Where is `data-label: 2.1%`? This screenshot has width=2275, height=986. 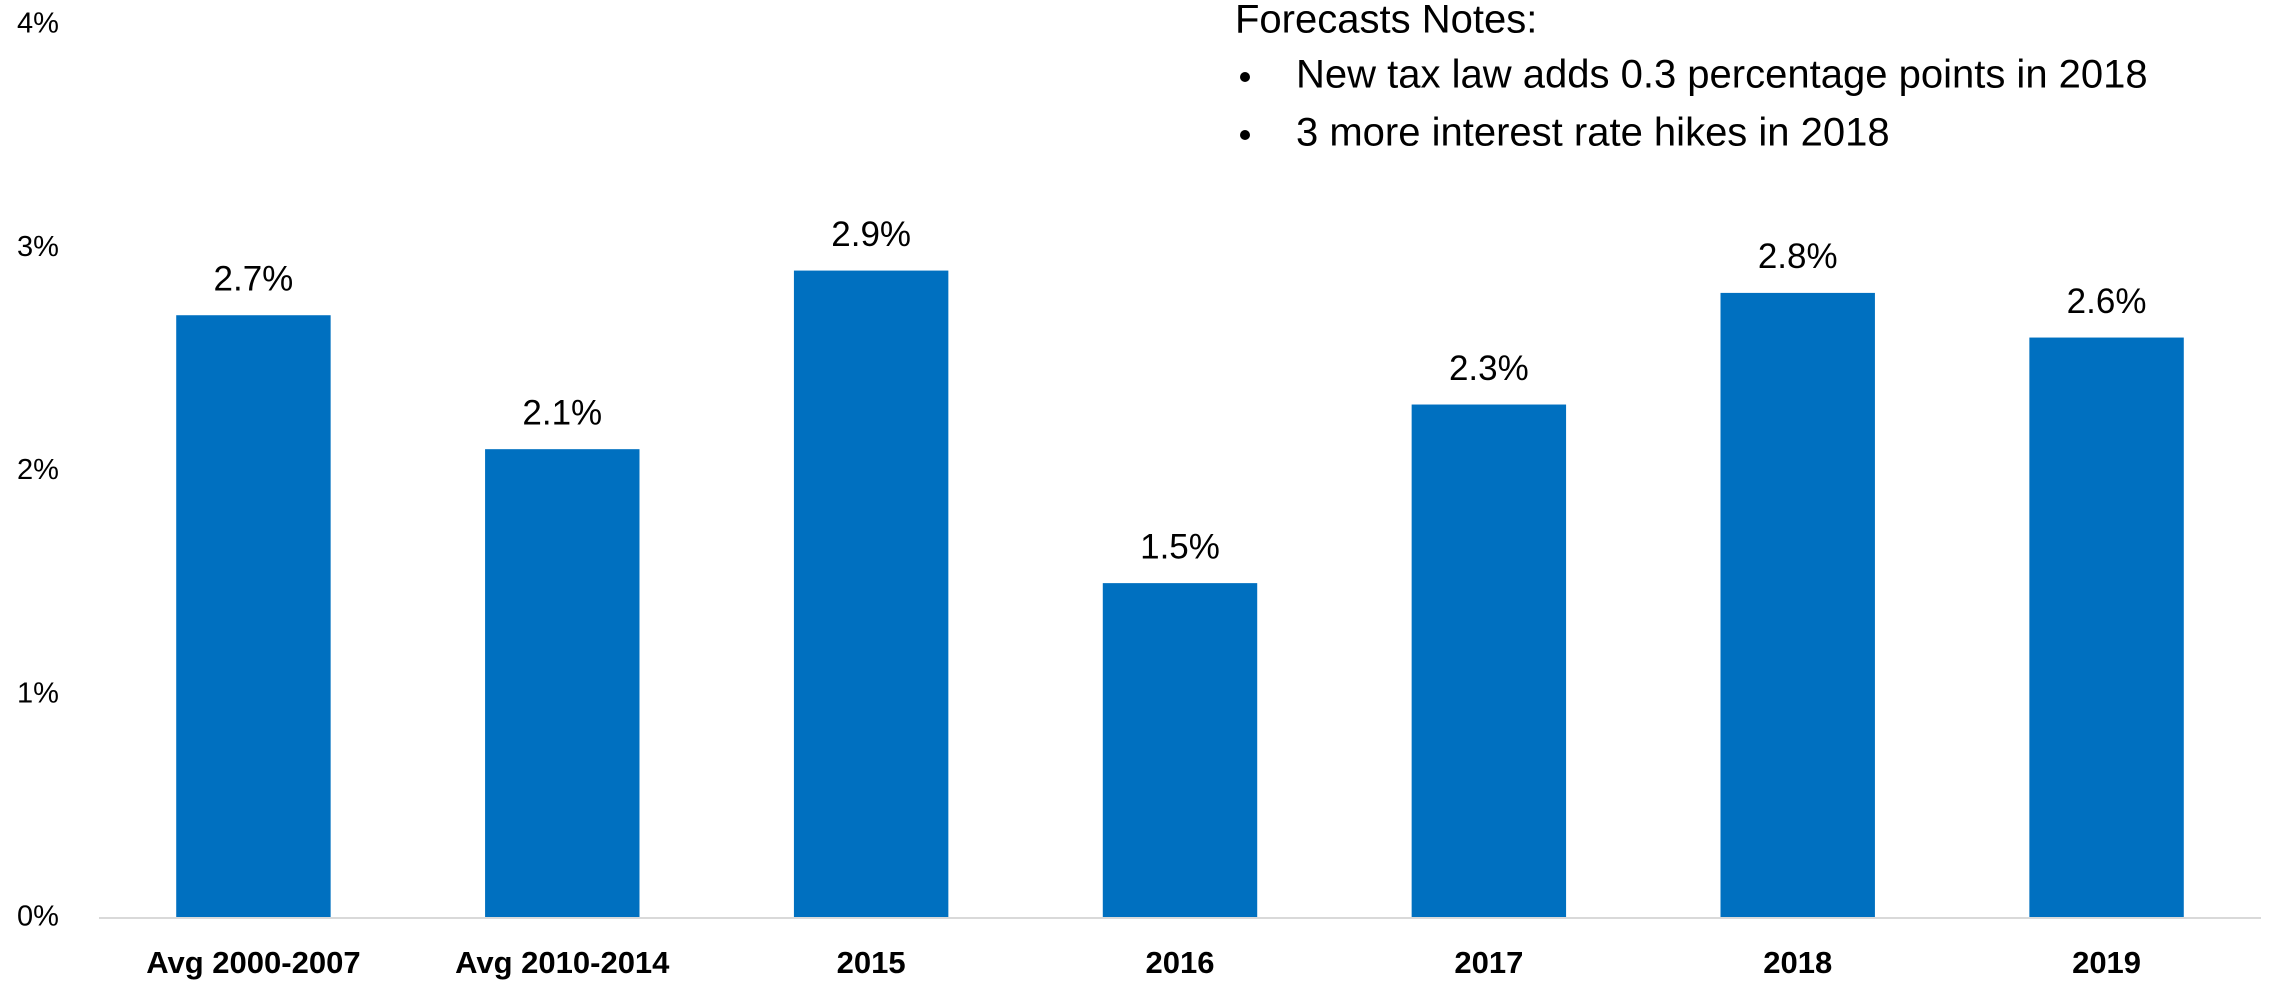 data-label: 2.1% is located at coordinates (562, 412).